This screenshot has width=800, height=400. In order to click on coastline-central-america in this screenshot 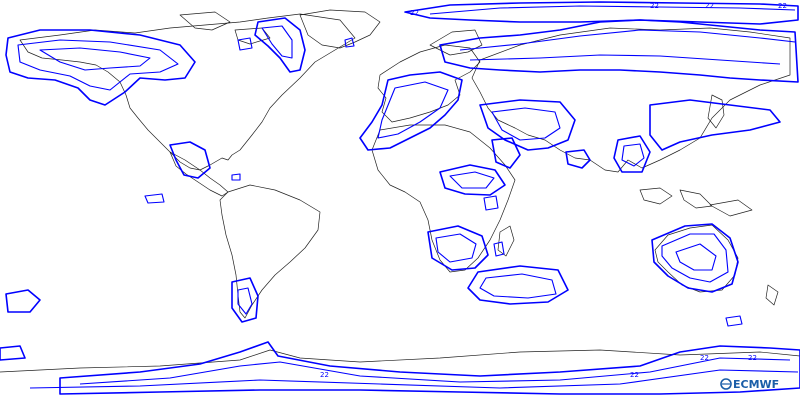, I will do `click(199, 174)`.